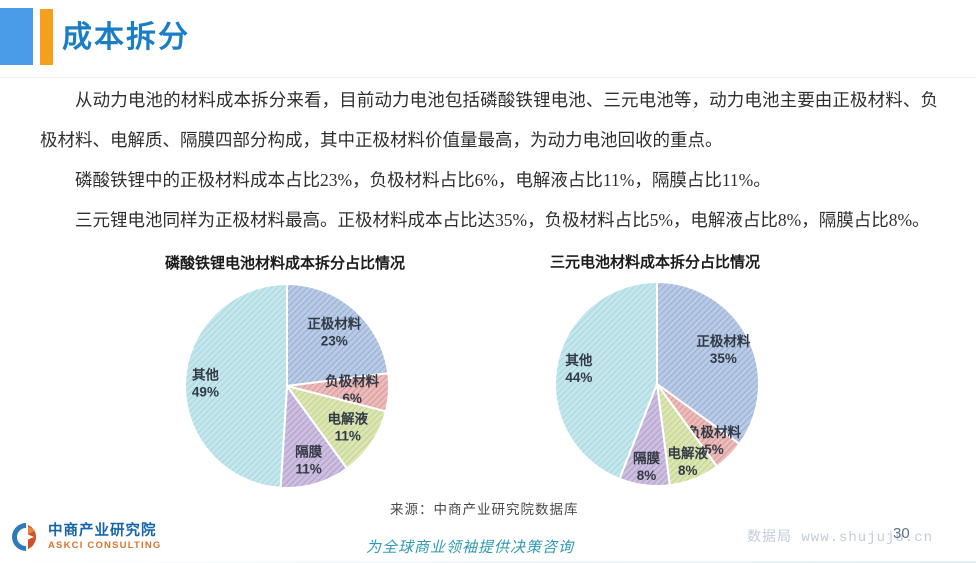  I want to click on header-divider, so click(488, 77).